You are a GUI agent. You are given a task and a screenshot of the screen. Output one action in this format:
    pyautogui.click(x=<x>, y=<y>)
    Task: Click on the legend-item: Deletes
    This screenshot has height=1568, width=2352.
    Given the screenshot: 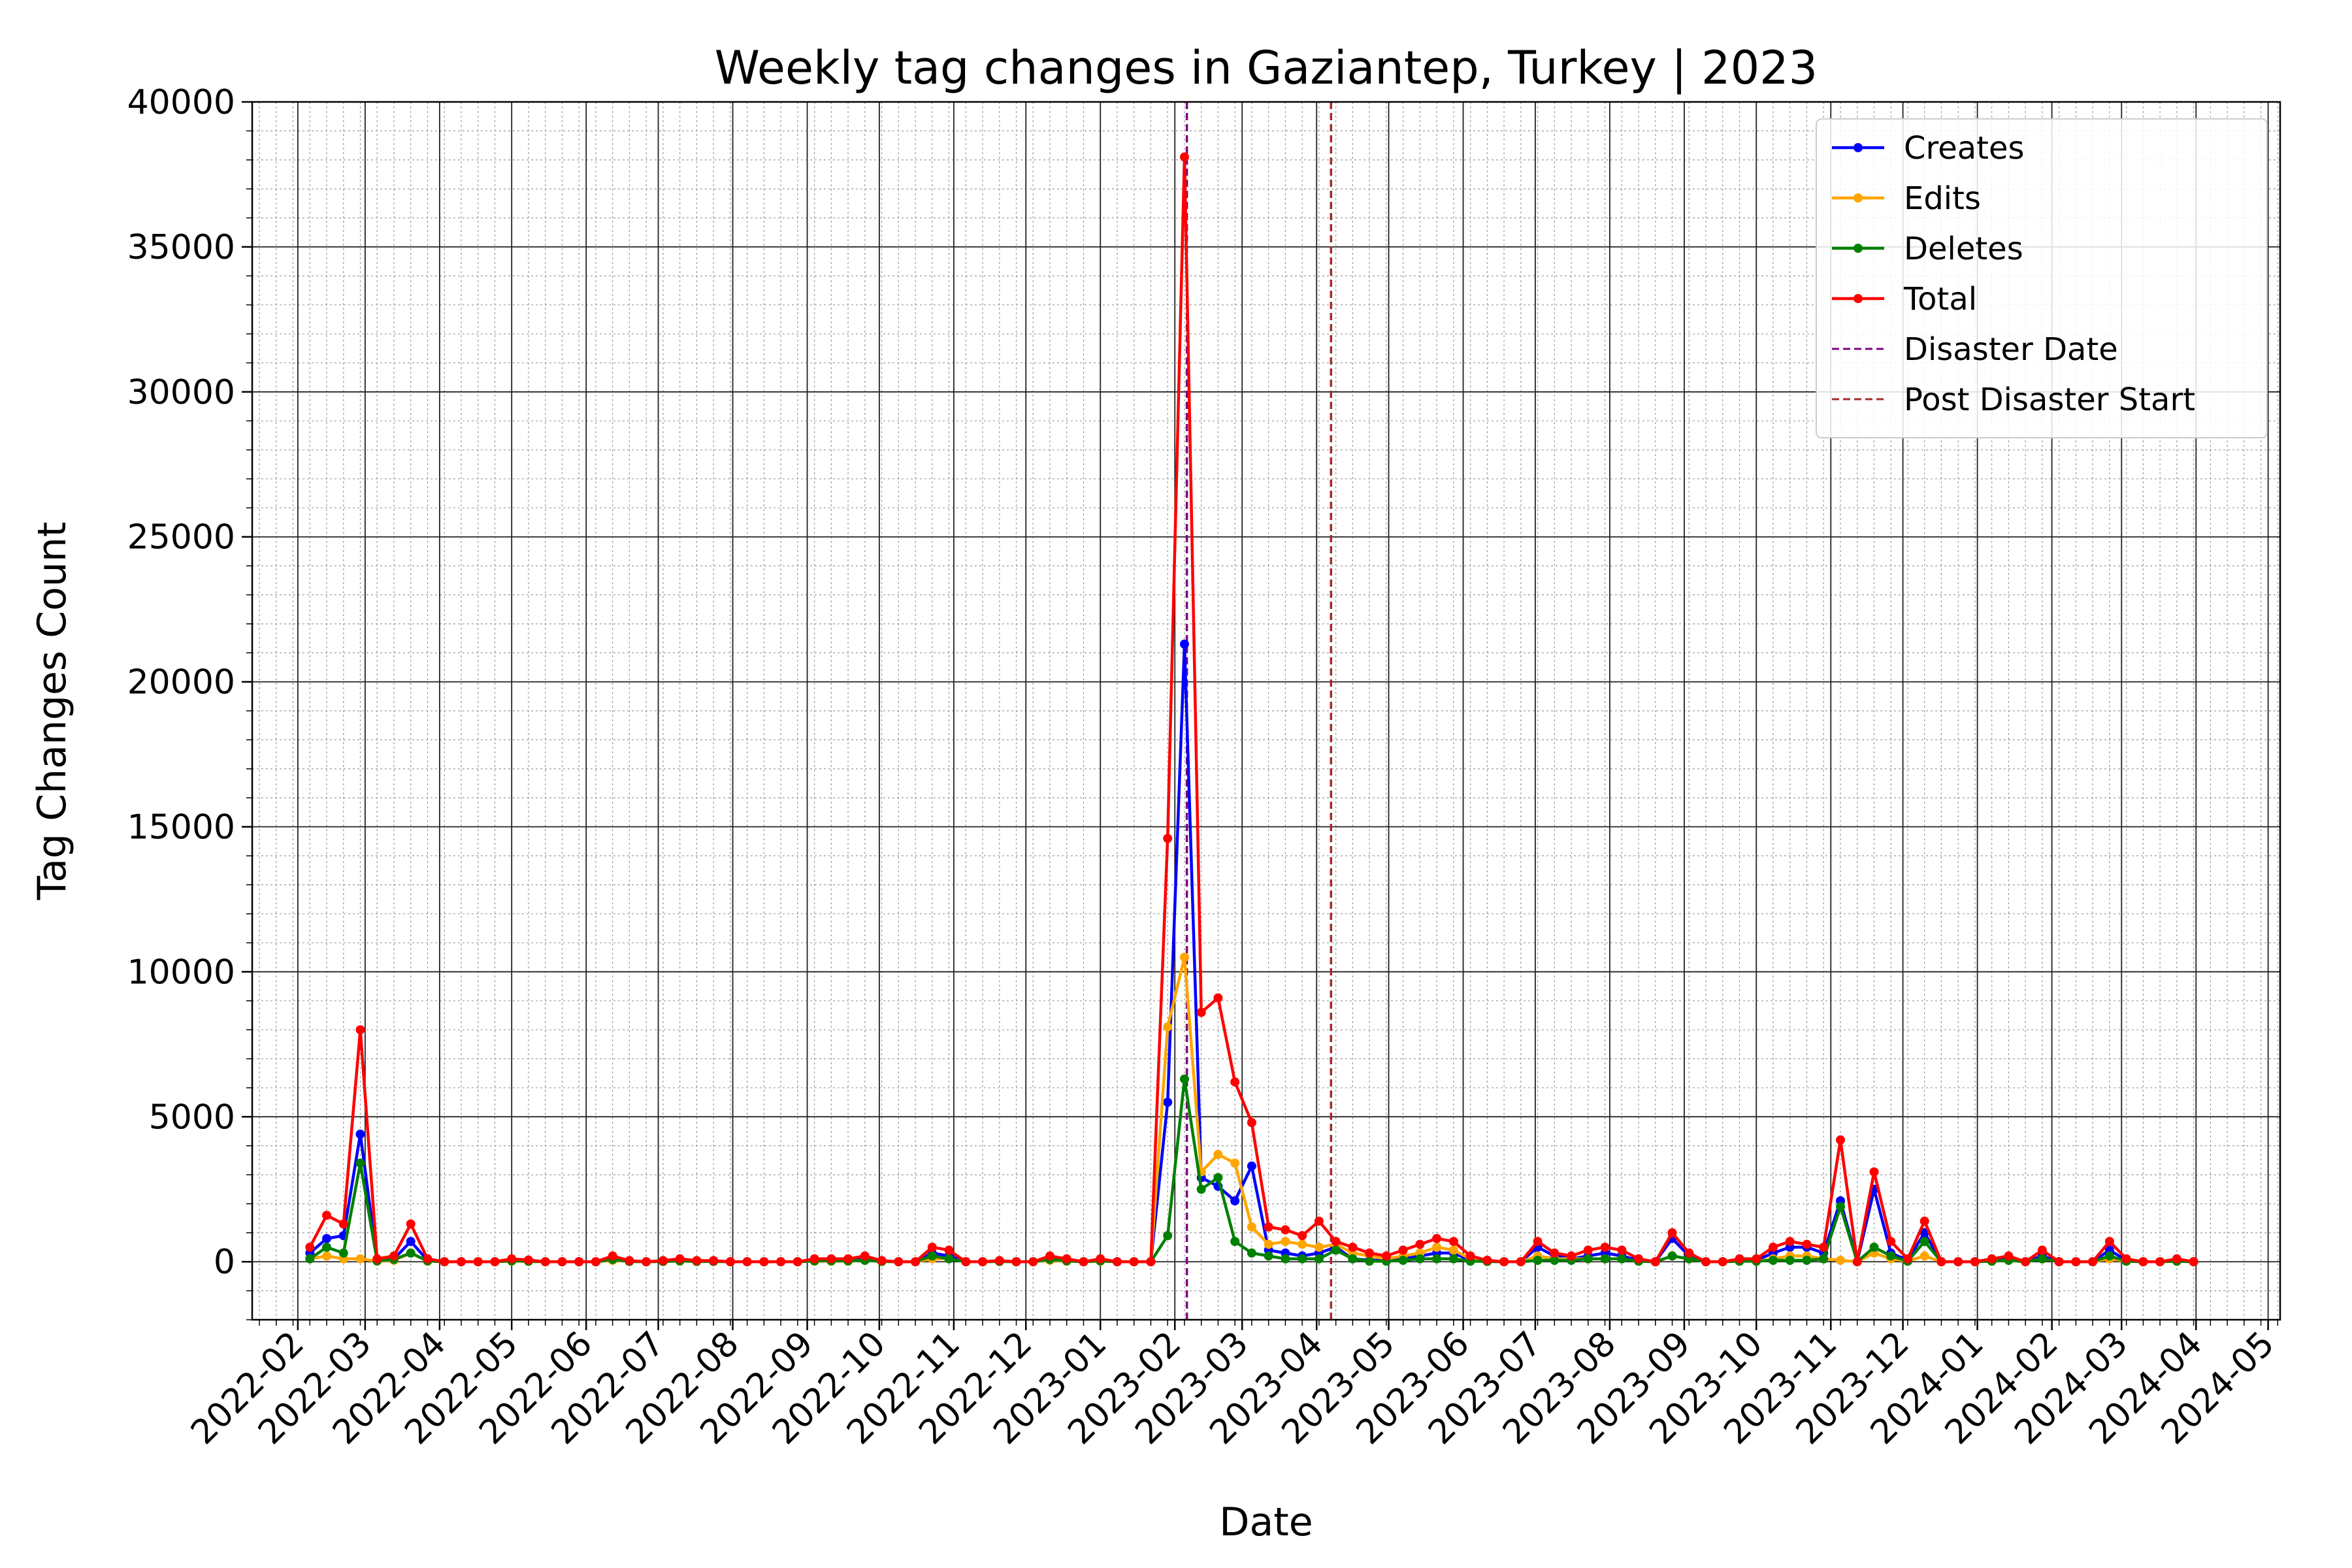 What is the action you would take?
    pyautogui.click(x=1927, y=249)
    